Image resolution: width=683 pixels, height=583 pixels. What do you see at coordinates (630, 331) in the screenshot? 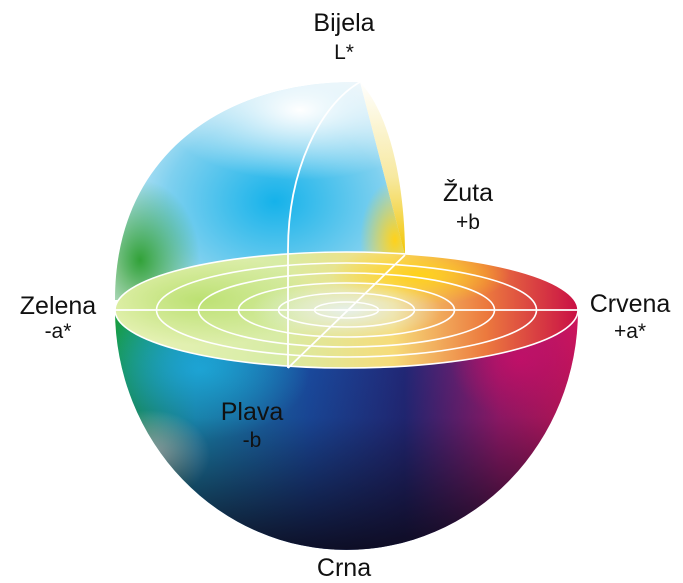
I see `label-plus-a: +a*` at bounding box center [630, 331].